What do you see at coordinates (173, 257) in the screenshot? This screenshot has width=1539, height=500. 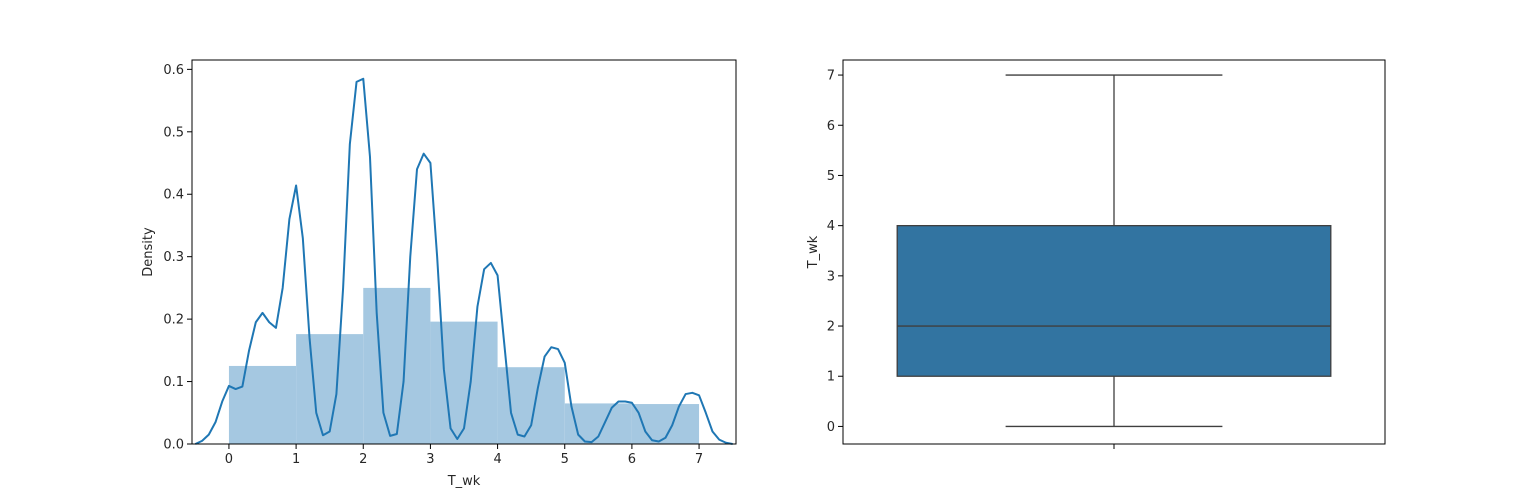 I see `y-tick-label: 0.3` at bounding box center [173, 257].